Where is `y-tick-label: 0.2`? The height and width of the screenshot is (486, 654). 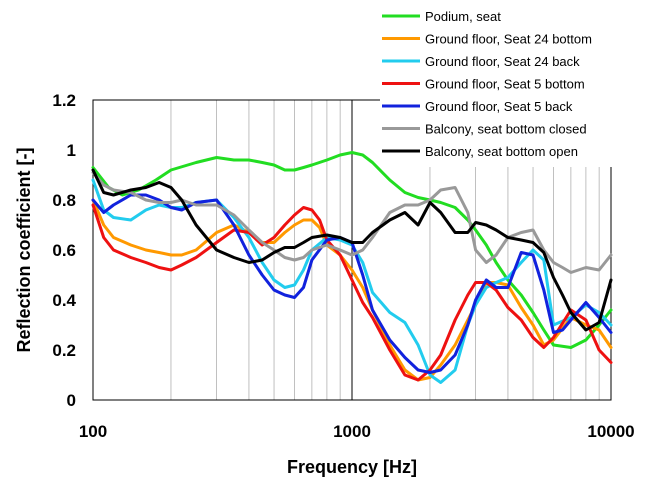 y-tick-label: 0.2 is located at coordinates (64, 350).